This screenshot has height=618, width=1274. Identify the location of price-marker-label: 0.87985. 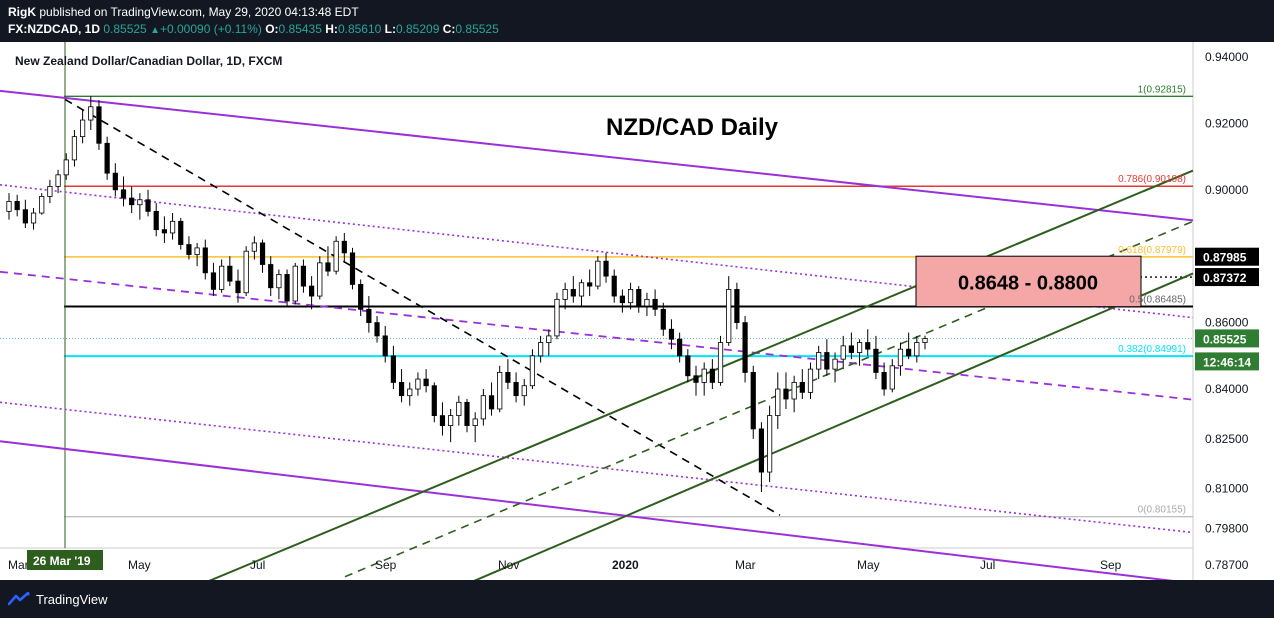
(1225, 258).